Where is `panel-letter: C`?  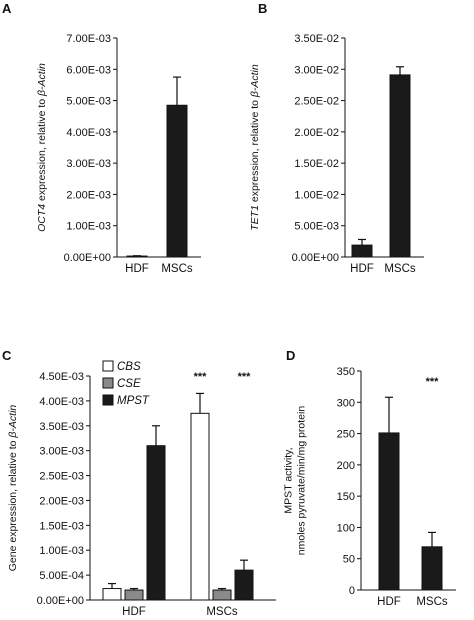 panel-letter: C is located at coordinates (7, 355).